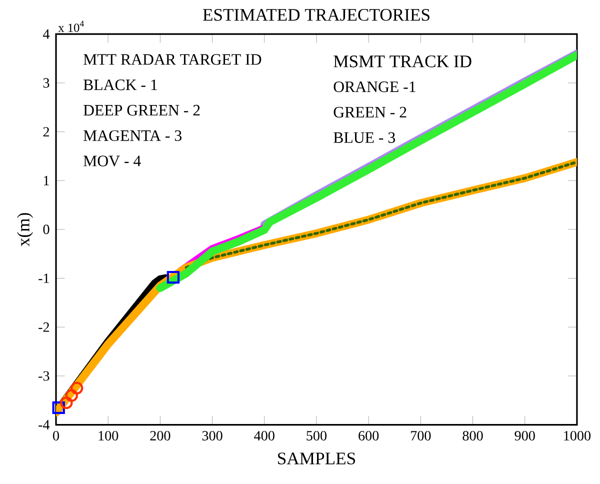  Describe the element at coordinates (44, 425) in the screenshot. I see `y-tick-label: -4` at that location.